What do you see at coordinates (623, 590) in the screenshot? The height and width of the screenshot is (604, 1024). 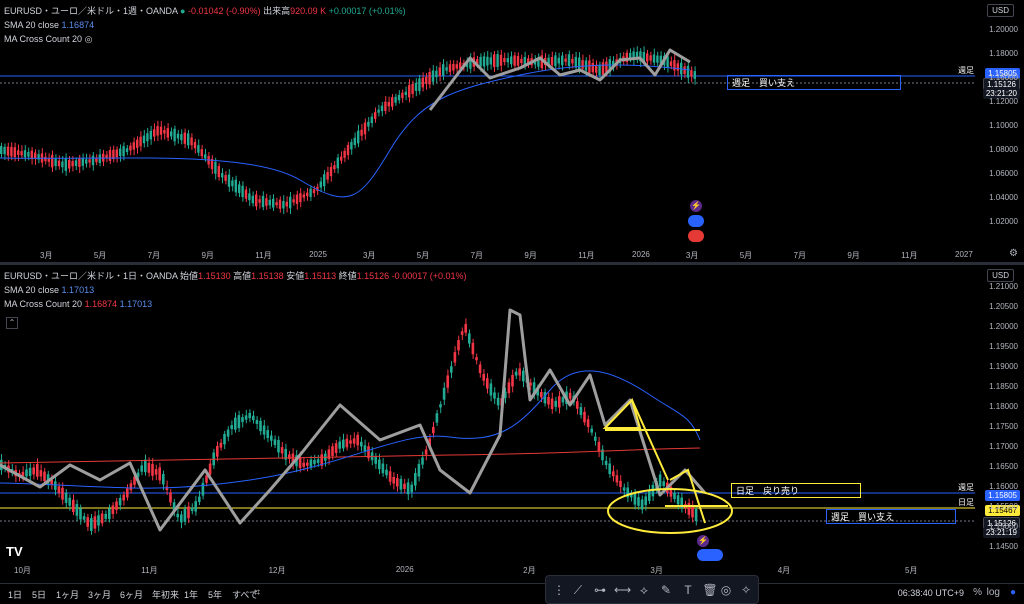 I see `ray-tool-icon: ⟷` at bounding box center [623, 590].